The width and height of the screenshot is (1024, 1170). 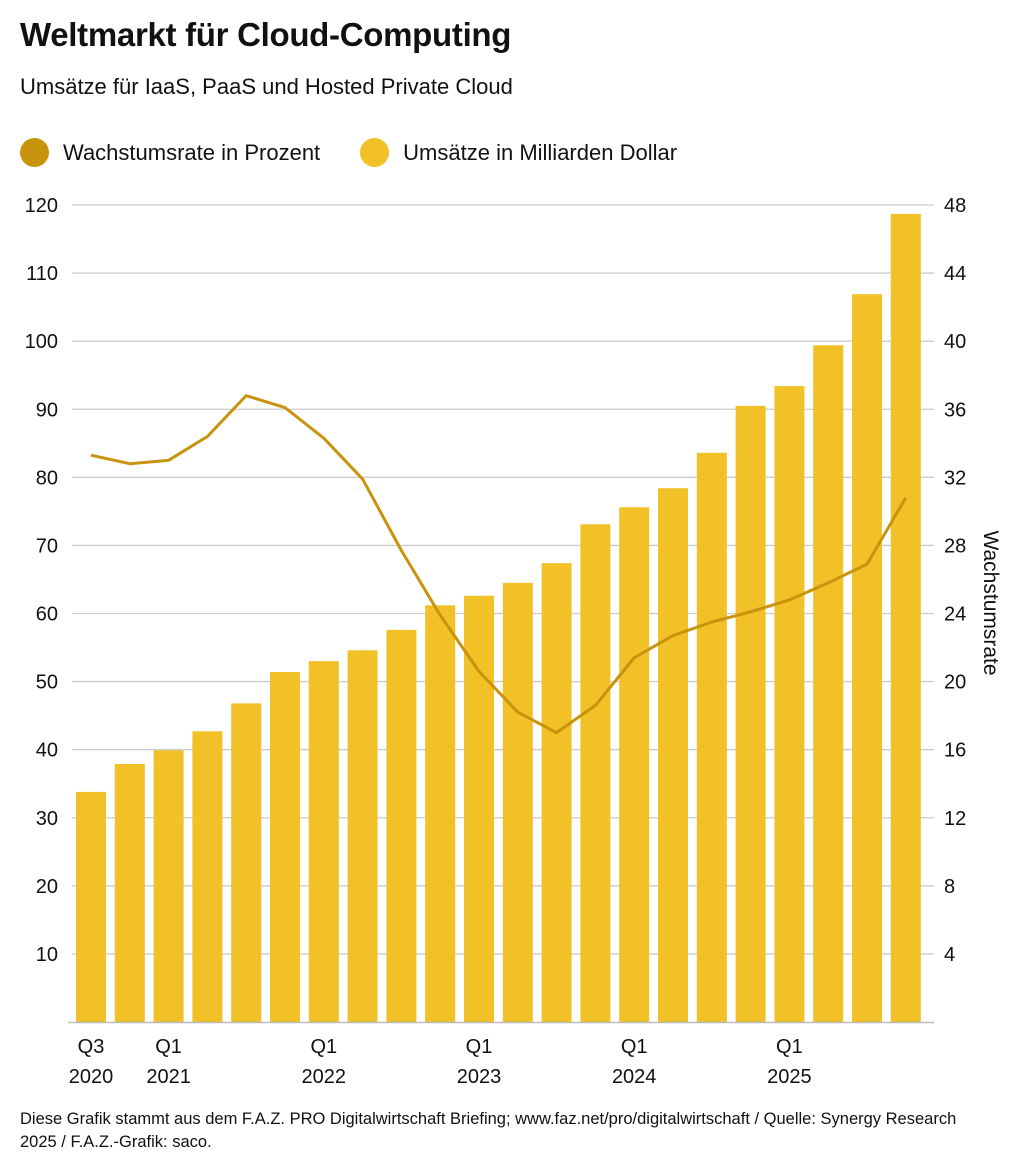 I want to click on bar-Q1-2021, so click(x=168, y=886).